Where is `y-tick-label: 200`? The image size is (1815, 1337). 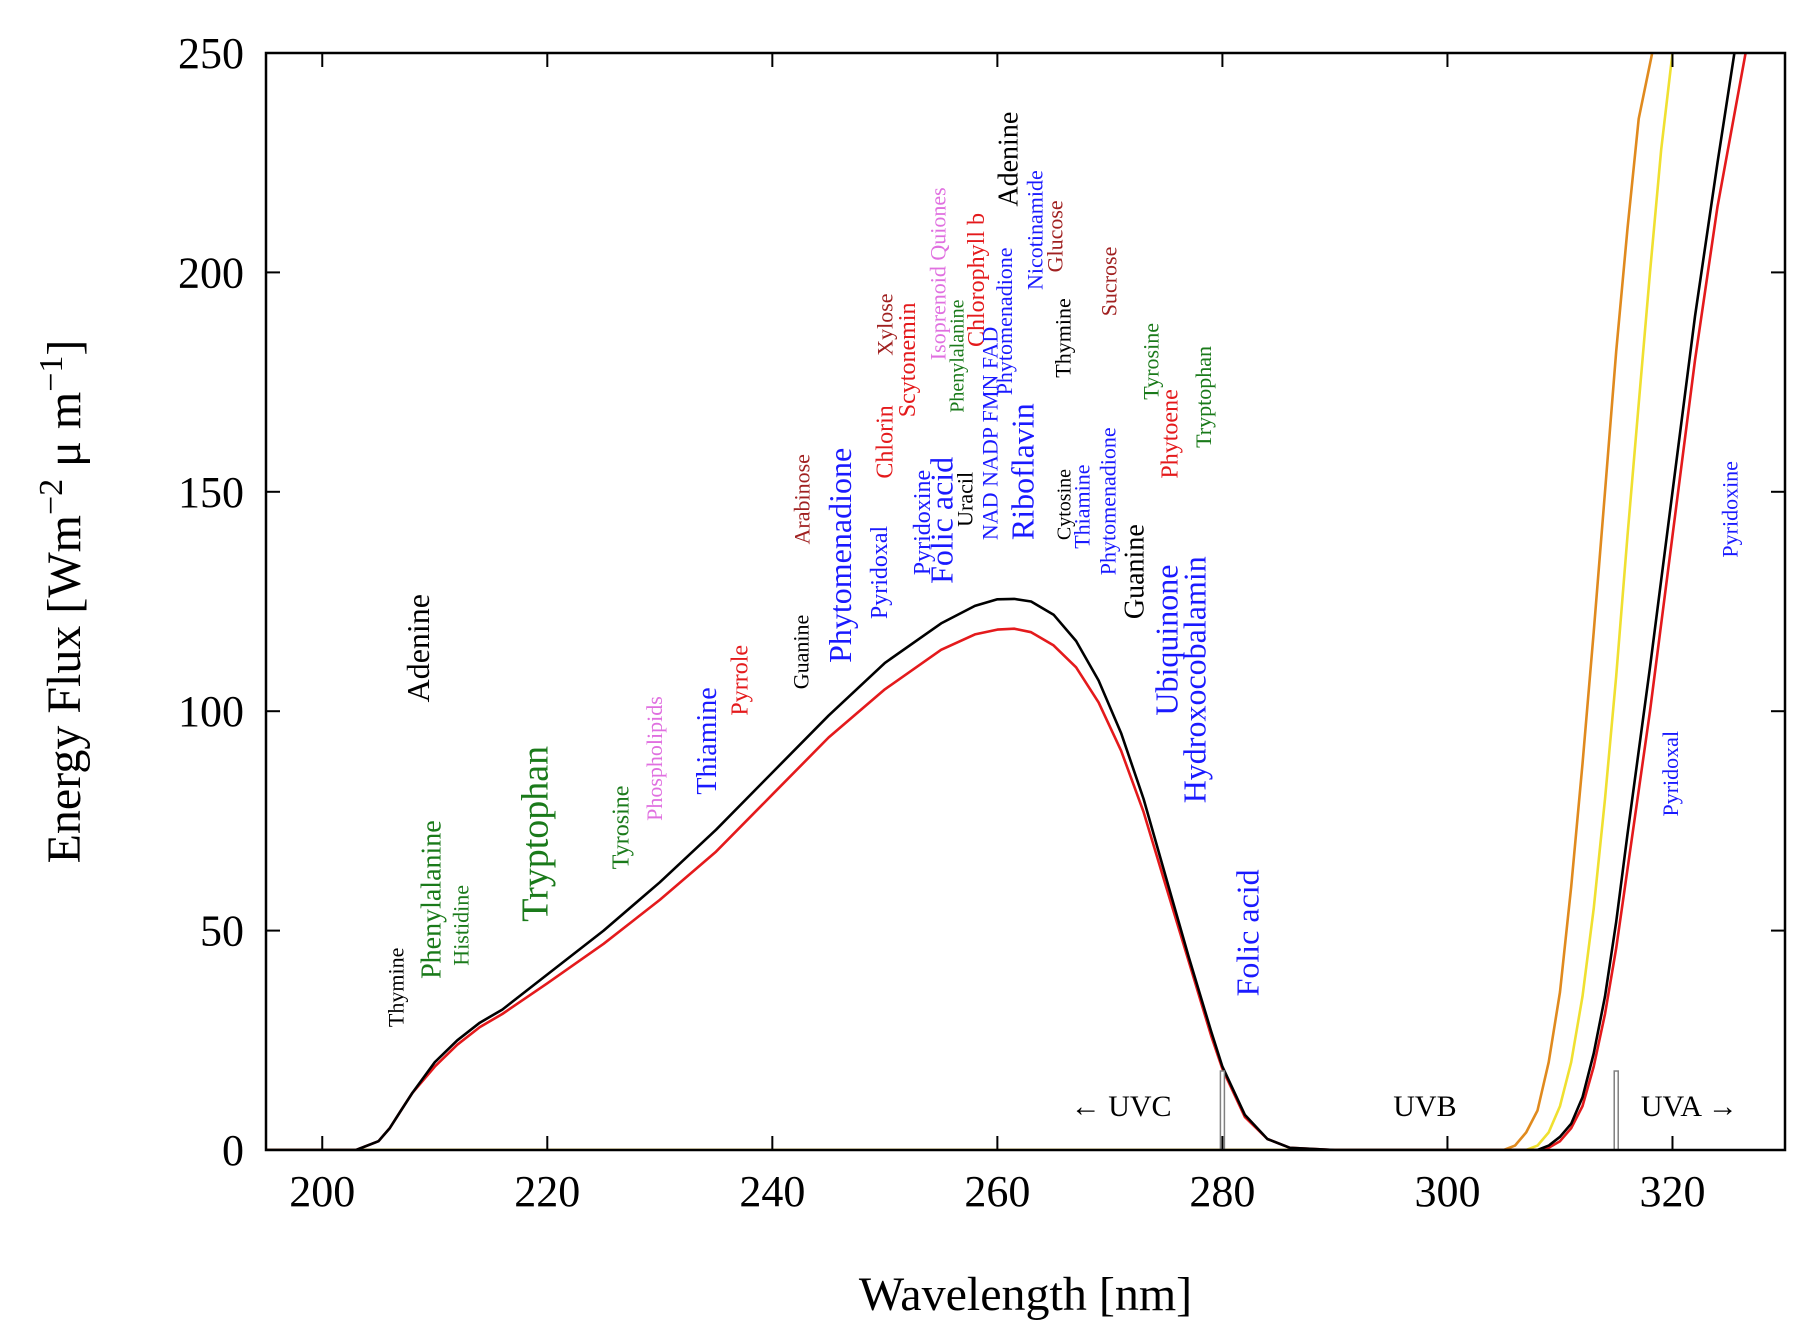
y-tick-label: 200 is located at coordinates (211, 272).